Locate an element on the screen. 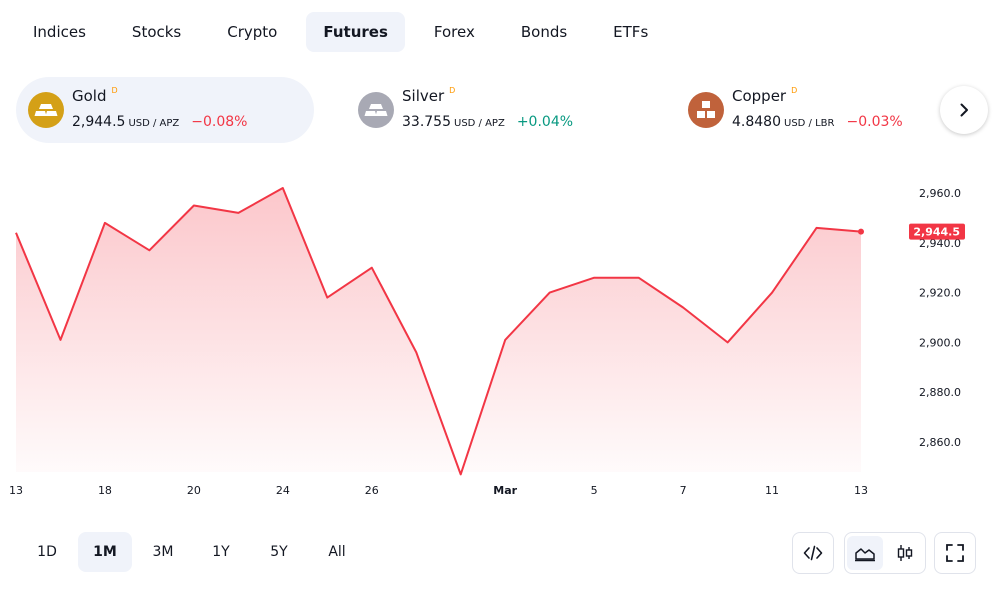 The width and height of the screenshot is (1001, 604). instrument-change: +0.04% is located at coordinates (545, 122).